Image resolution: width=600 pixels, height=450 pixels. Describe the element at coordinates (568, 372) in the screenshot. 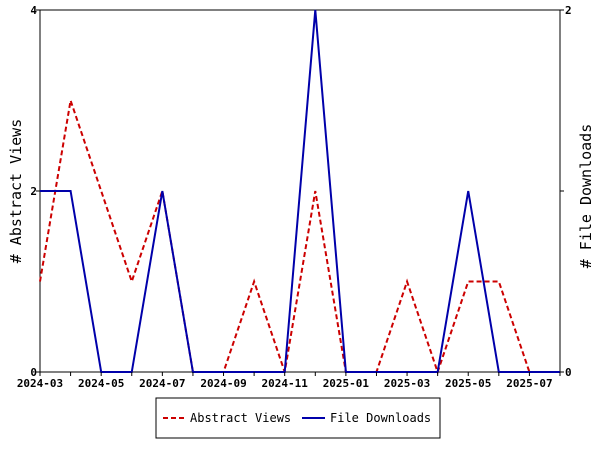

I see `y-right-tick-label-0: 0` at that location.